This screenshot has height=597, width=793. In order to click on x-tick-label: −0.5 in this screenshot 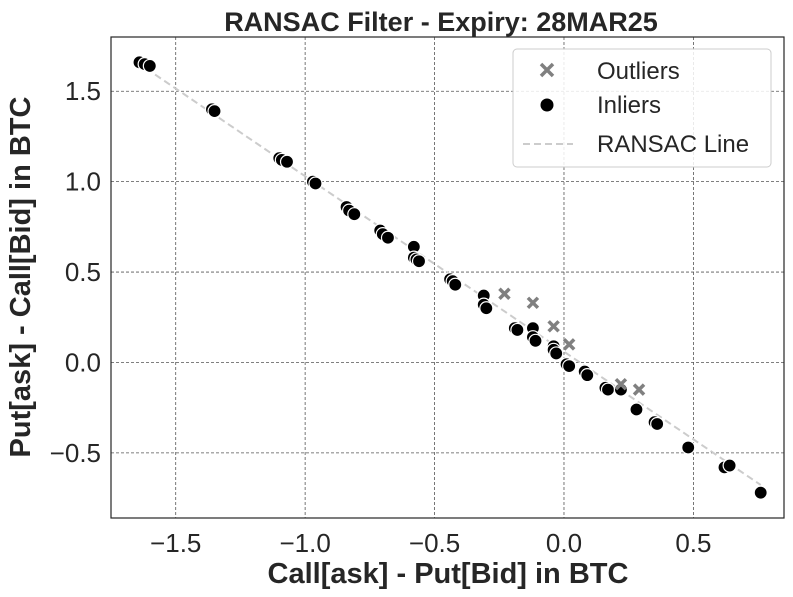, I will do `click(434, 543)`.